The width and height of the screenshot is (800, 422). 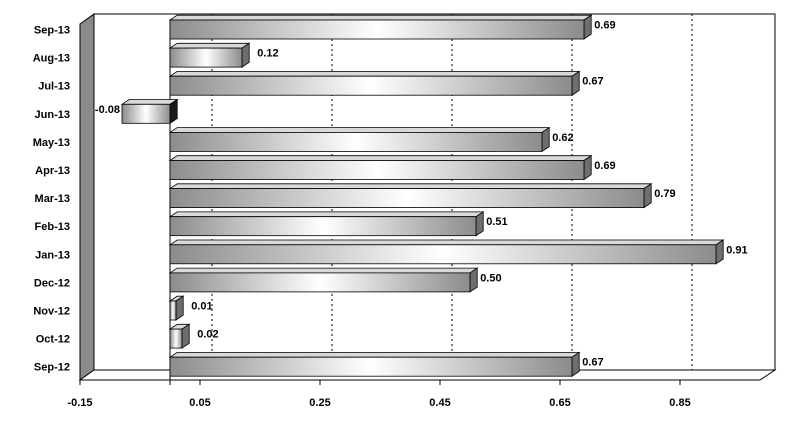 What do you see at coordinates (52, 227) in the screenshot?
I see `category-label-Feb-13: Feb-13` at bounding box center [52, 227].